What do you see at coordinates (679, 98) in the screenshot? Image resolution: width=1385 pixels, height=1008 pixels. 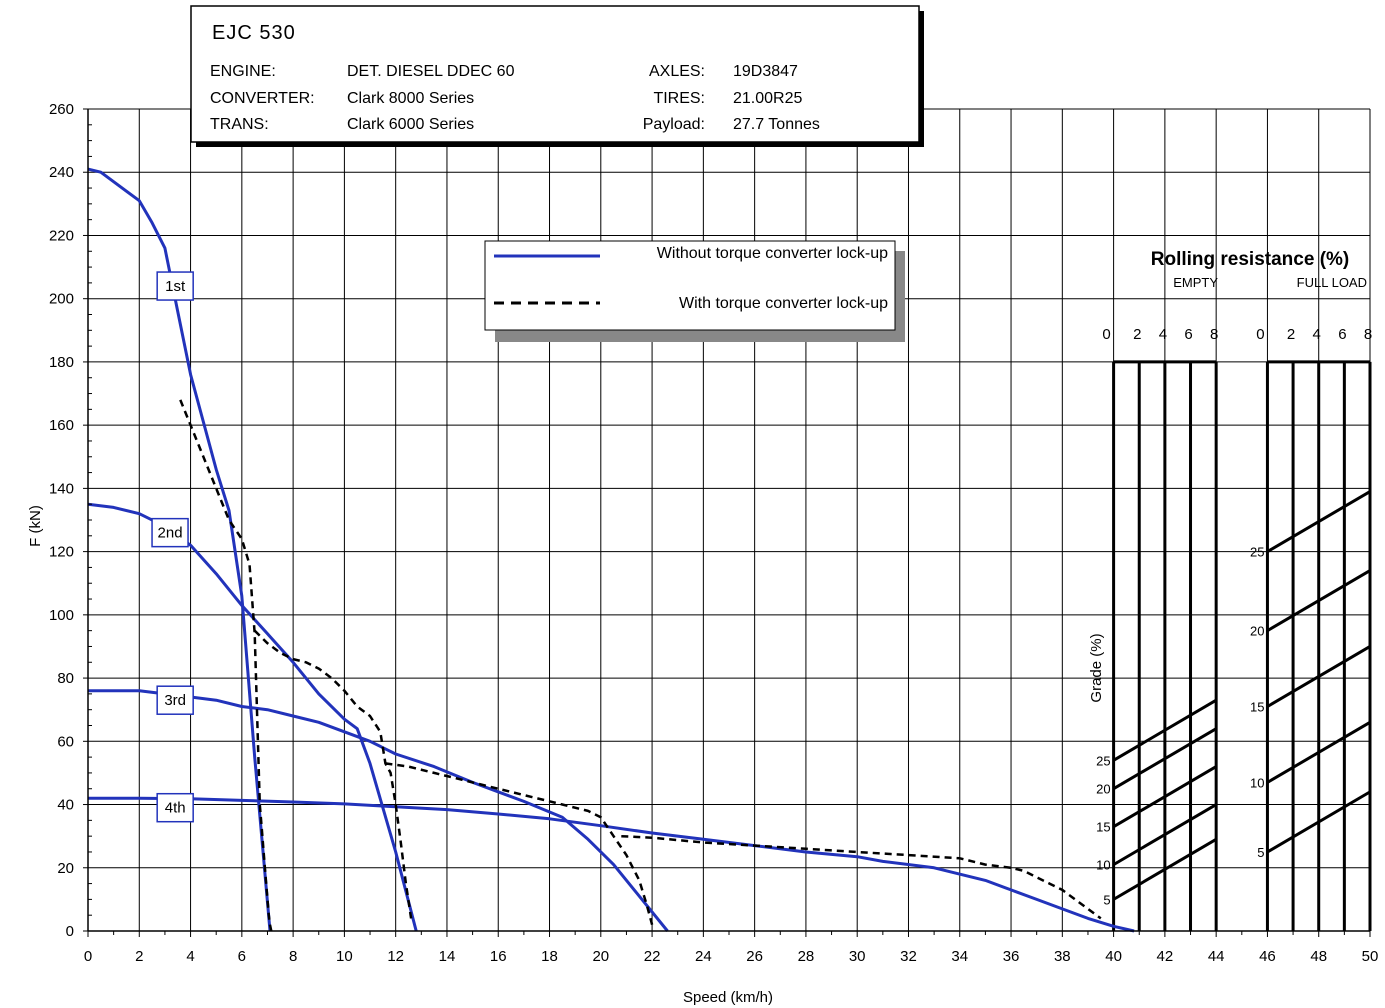 I see `info-row-1-label2: TIRES:` at bounding box center [679, 98].